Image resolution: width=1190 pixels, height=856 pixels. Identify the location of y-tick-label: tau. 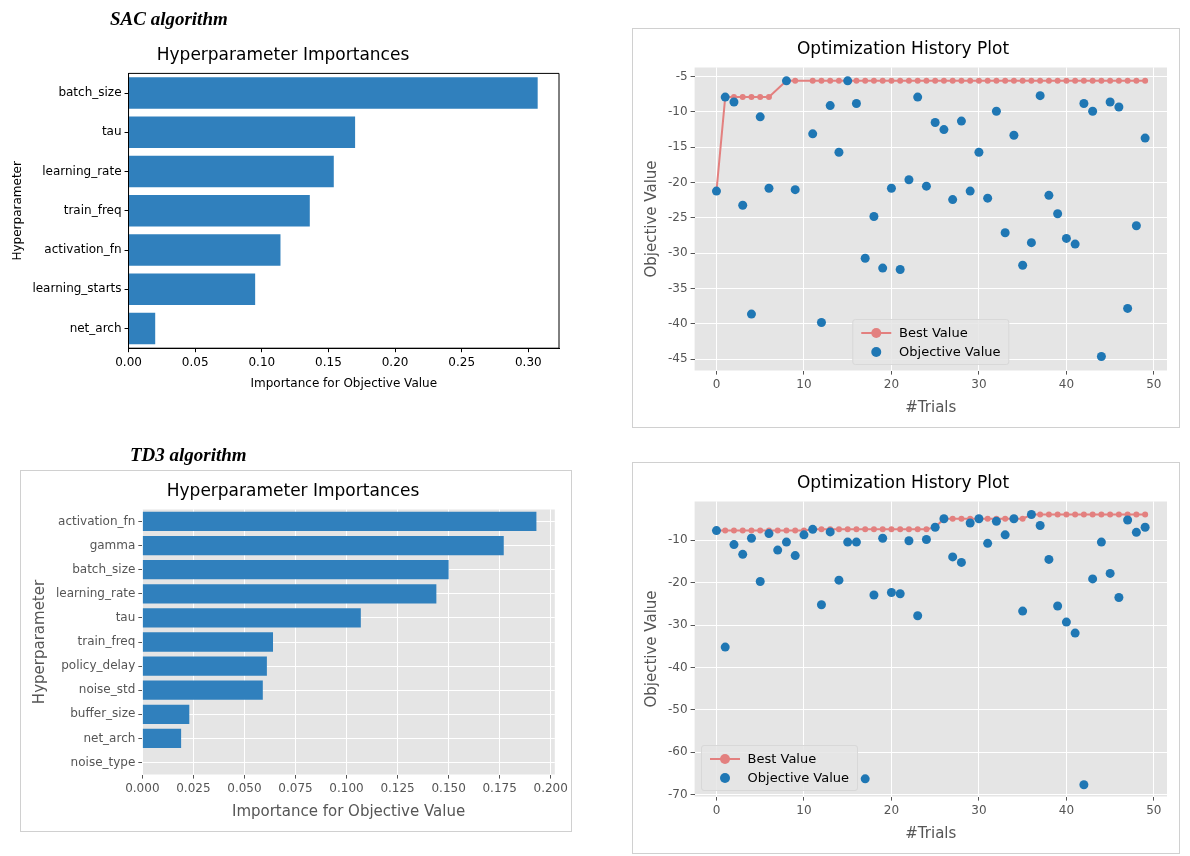
(111, 131).